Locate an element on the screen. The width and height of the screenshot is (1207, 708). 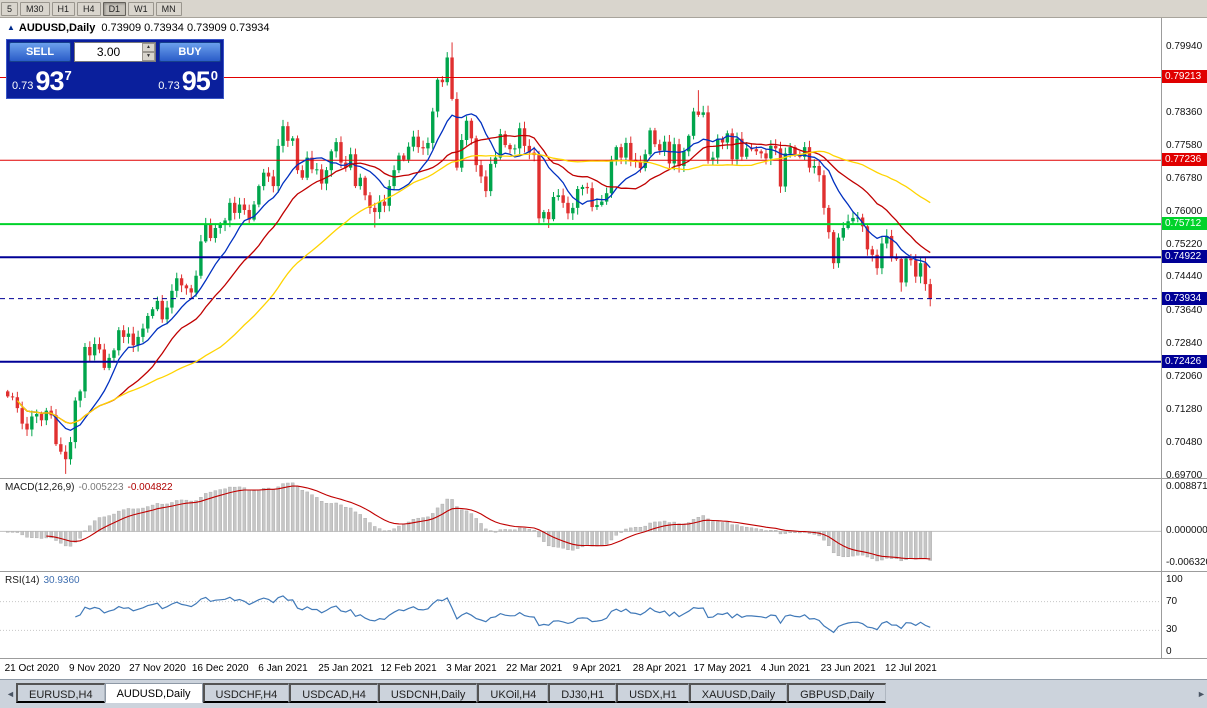
volume-decrease-button: ▼ is located at coordinates (148, 56).